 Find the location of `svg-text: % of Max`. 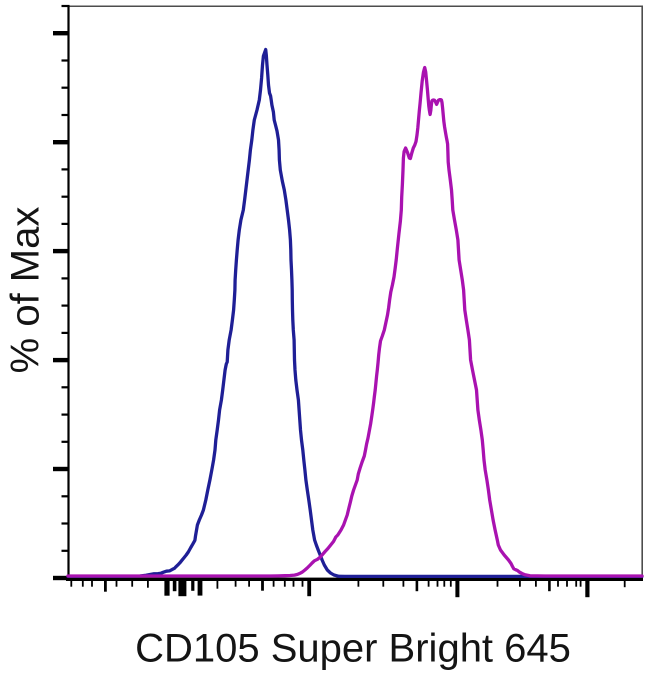

svg-text: % of Max is located at coordinates (25, 290).